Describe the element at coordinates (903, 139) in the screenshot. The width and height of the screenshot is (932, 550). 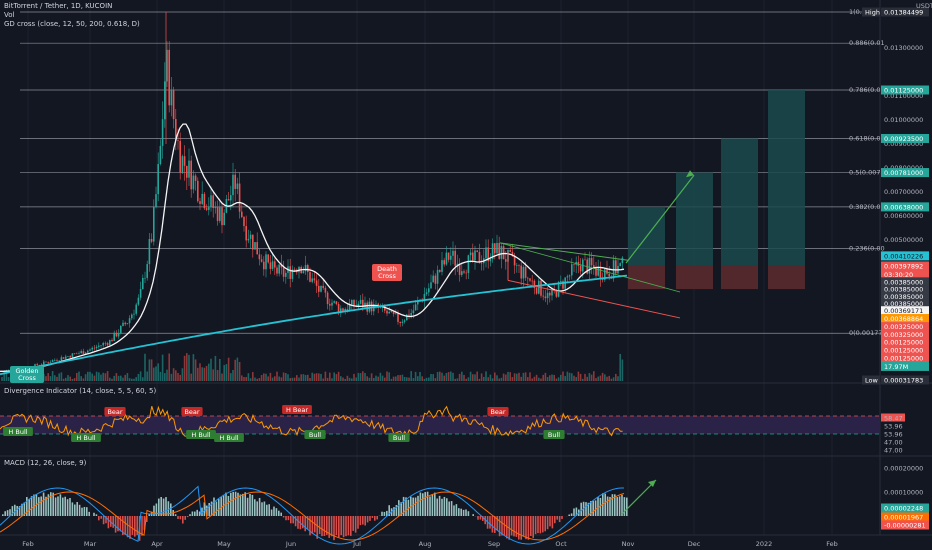
I see `price-tag: 0.00923500` at that location.